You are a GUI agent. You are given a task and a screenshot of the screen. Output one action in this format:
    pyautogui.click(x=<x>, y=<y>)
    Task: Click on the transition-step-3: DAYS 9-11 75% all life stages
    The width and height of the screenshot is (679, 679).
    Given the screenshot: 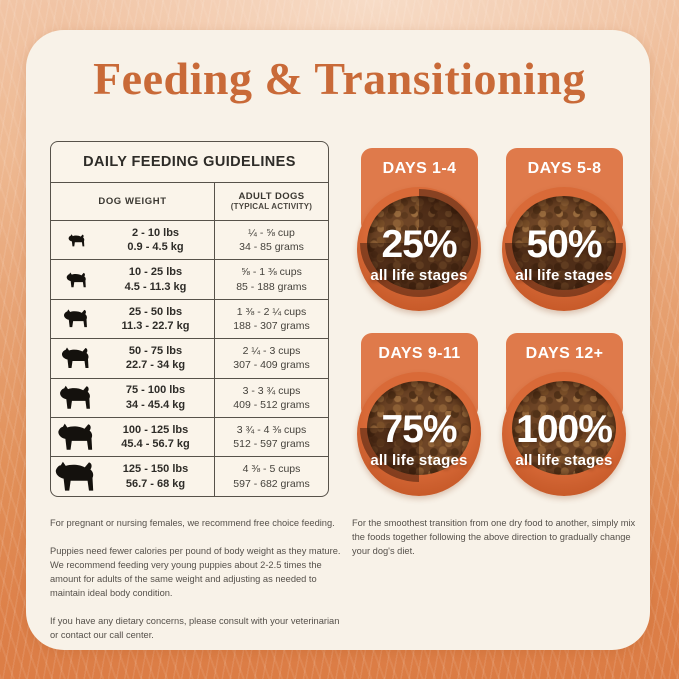 What is the action you would take?
    pyautogui.click(x=419, y=419)
    